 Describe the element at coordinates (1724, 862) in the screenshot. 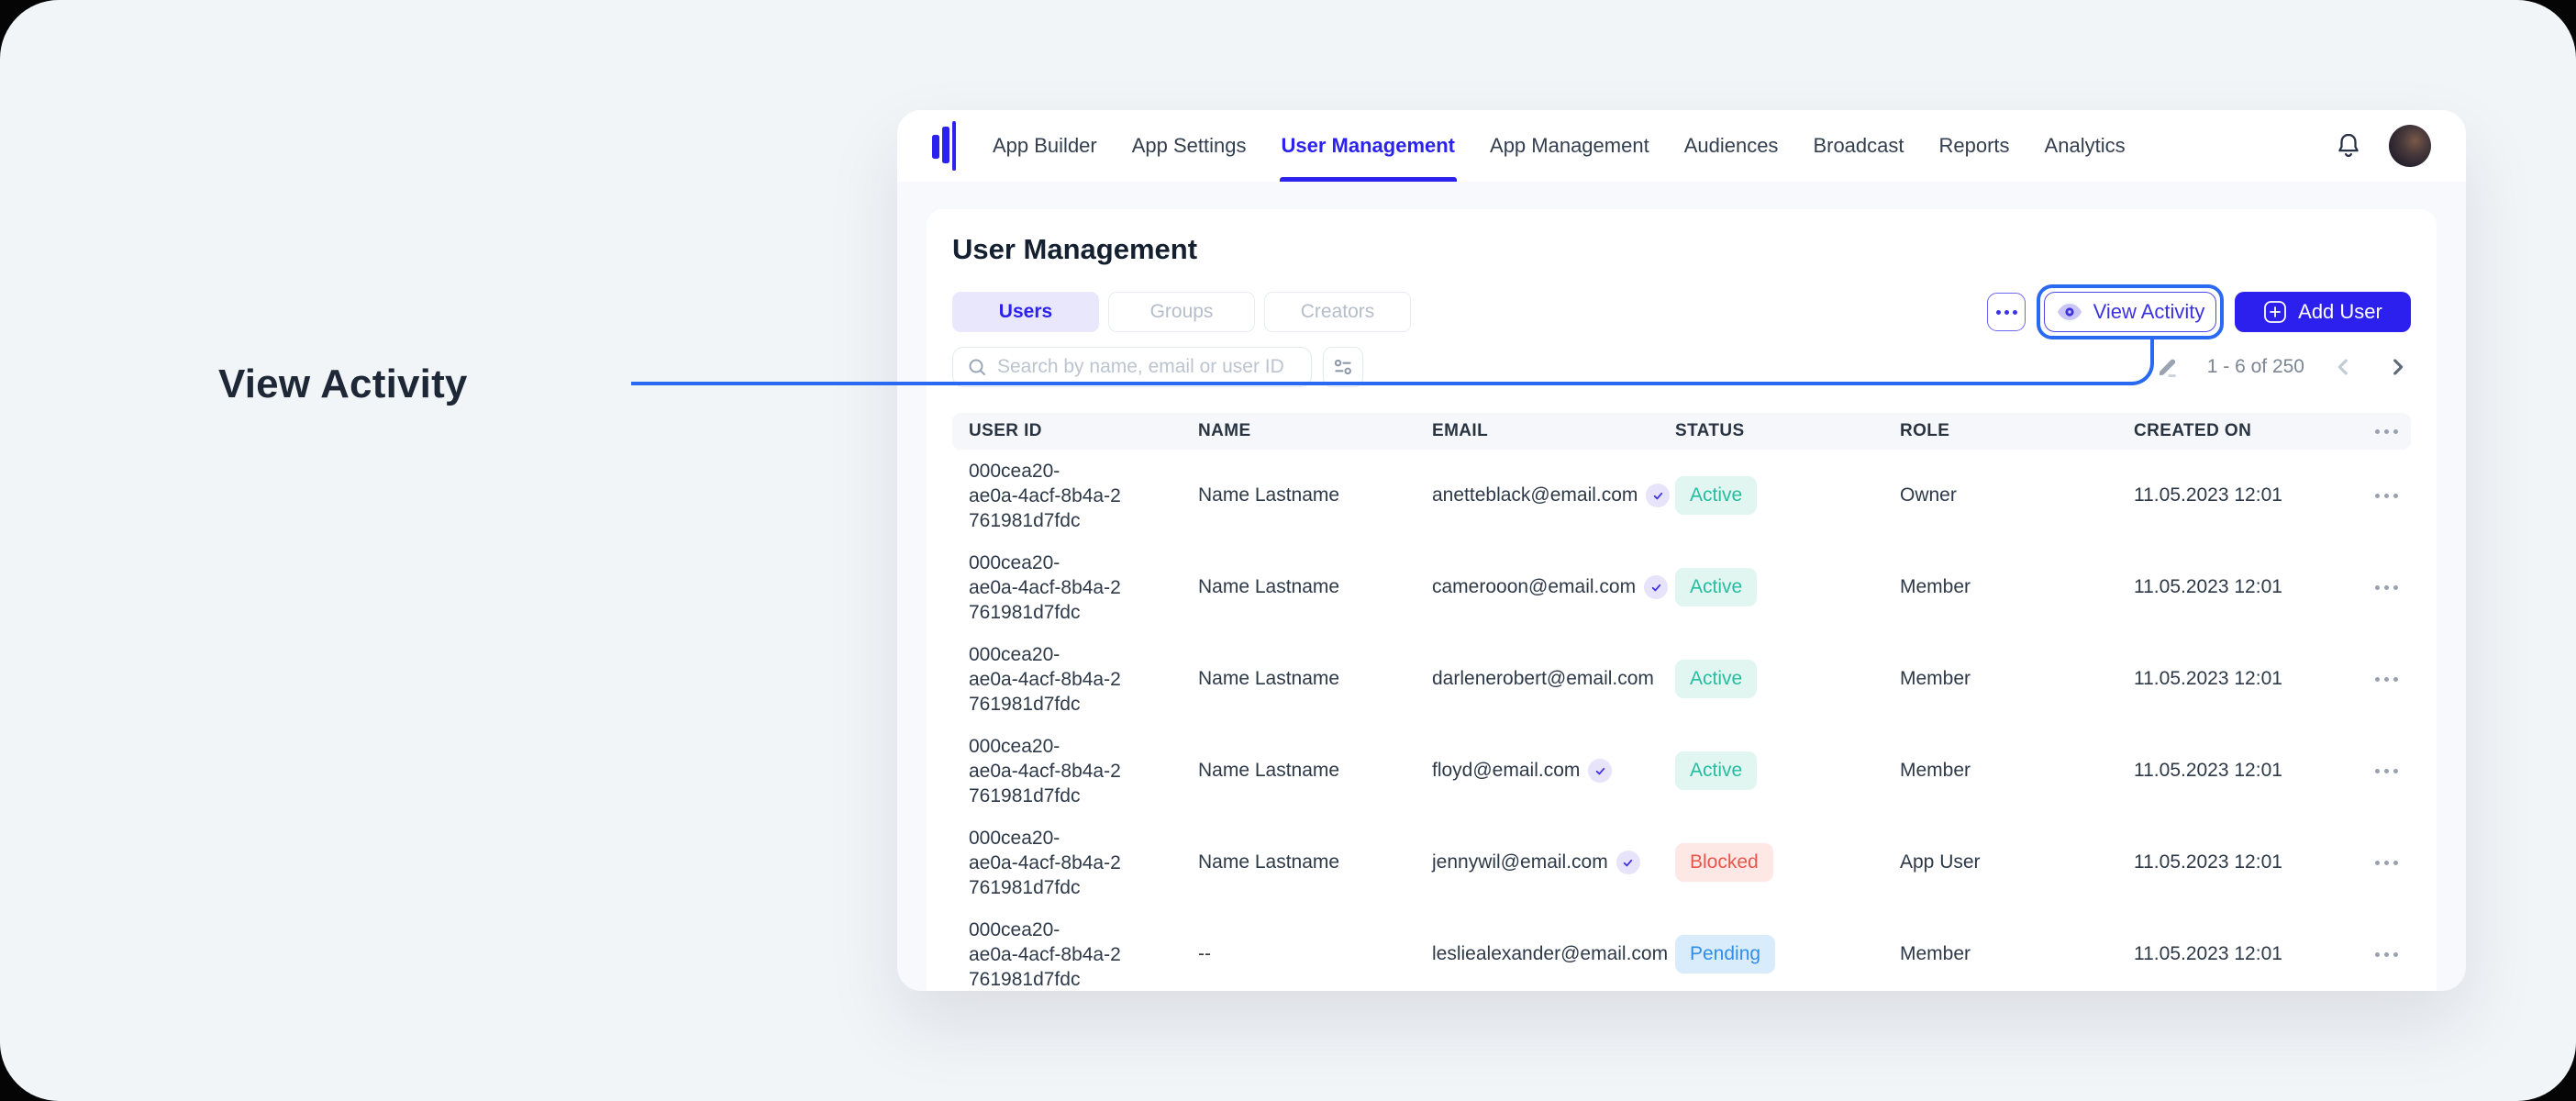

I see `status-badge: Blocked` at that location.